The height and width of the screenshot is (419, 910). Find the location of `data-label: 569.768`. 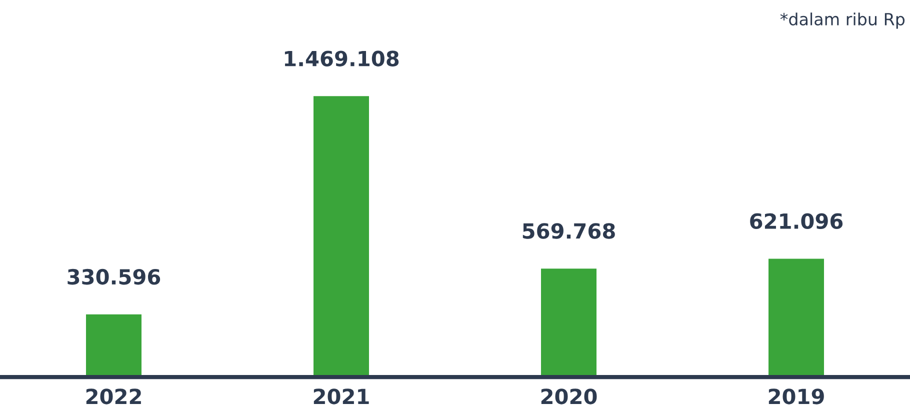

data-label: 569.768 is located at coordinates (568, 231).